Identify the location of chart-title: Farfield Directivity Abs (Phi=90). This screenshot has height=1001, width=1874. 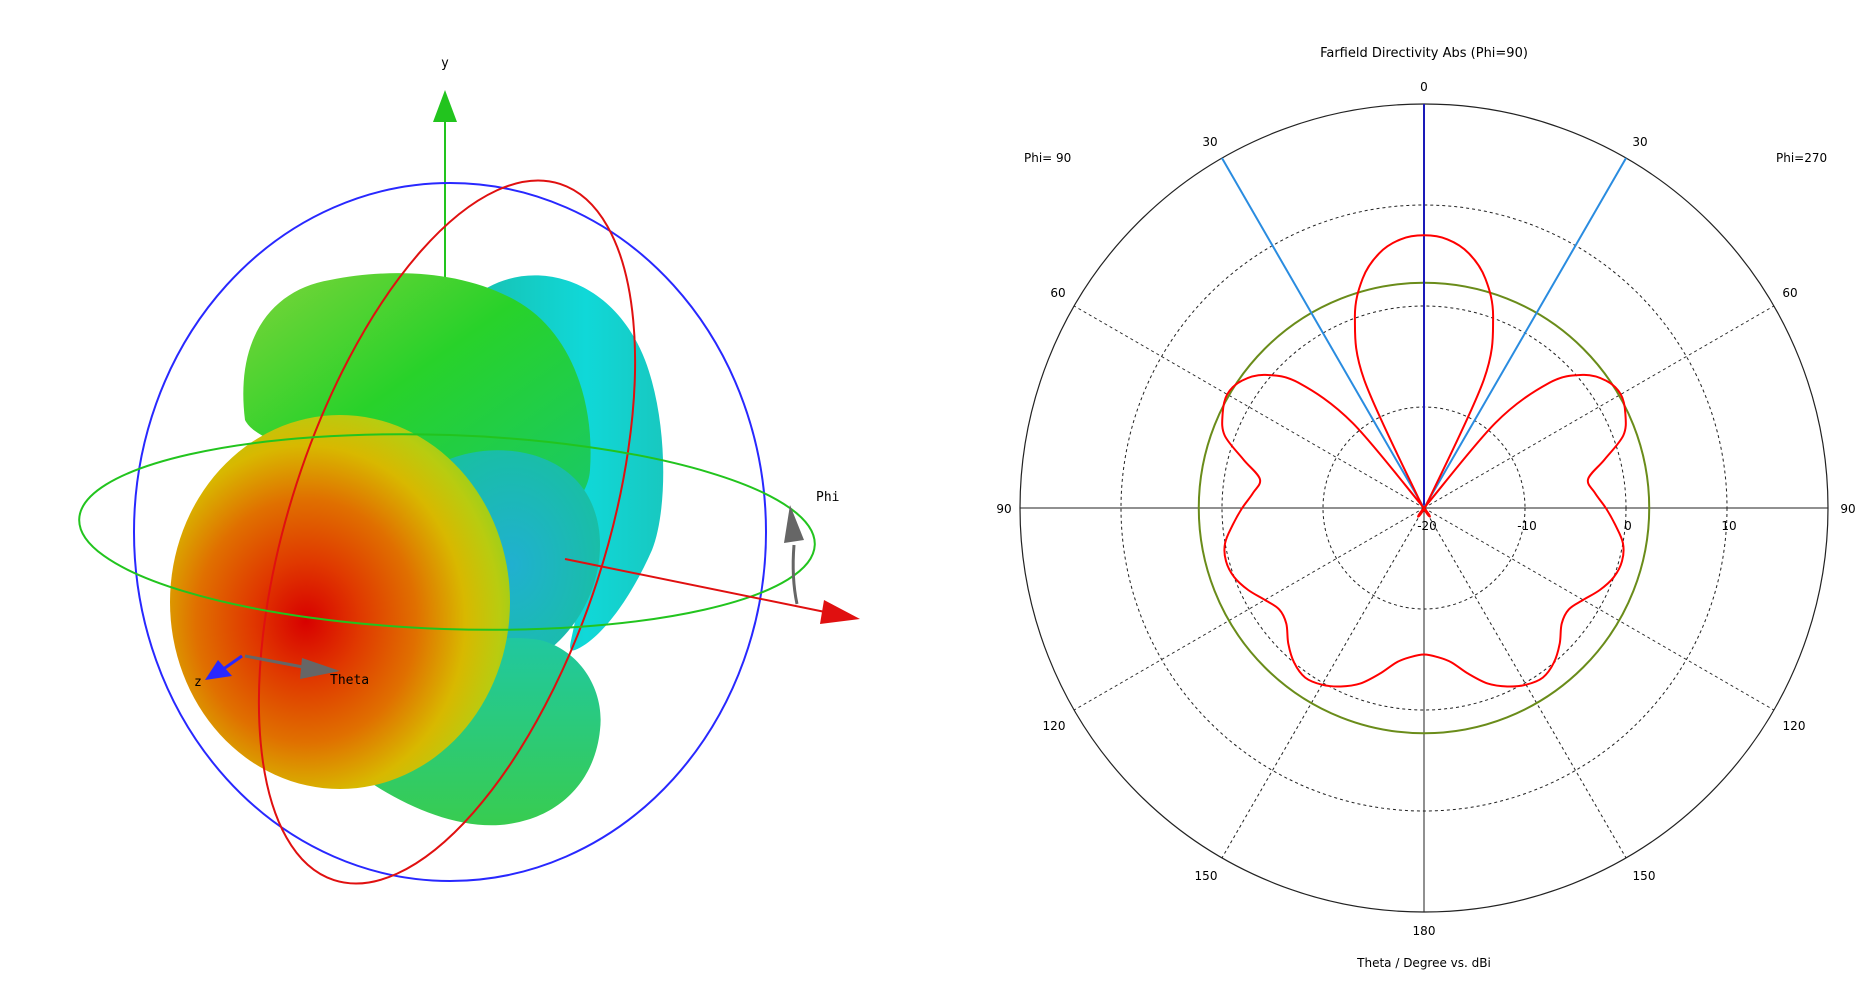
(1424, 53).